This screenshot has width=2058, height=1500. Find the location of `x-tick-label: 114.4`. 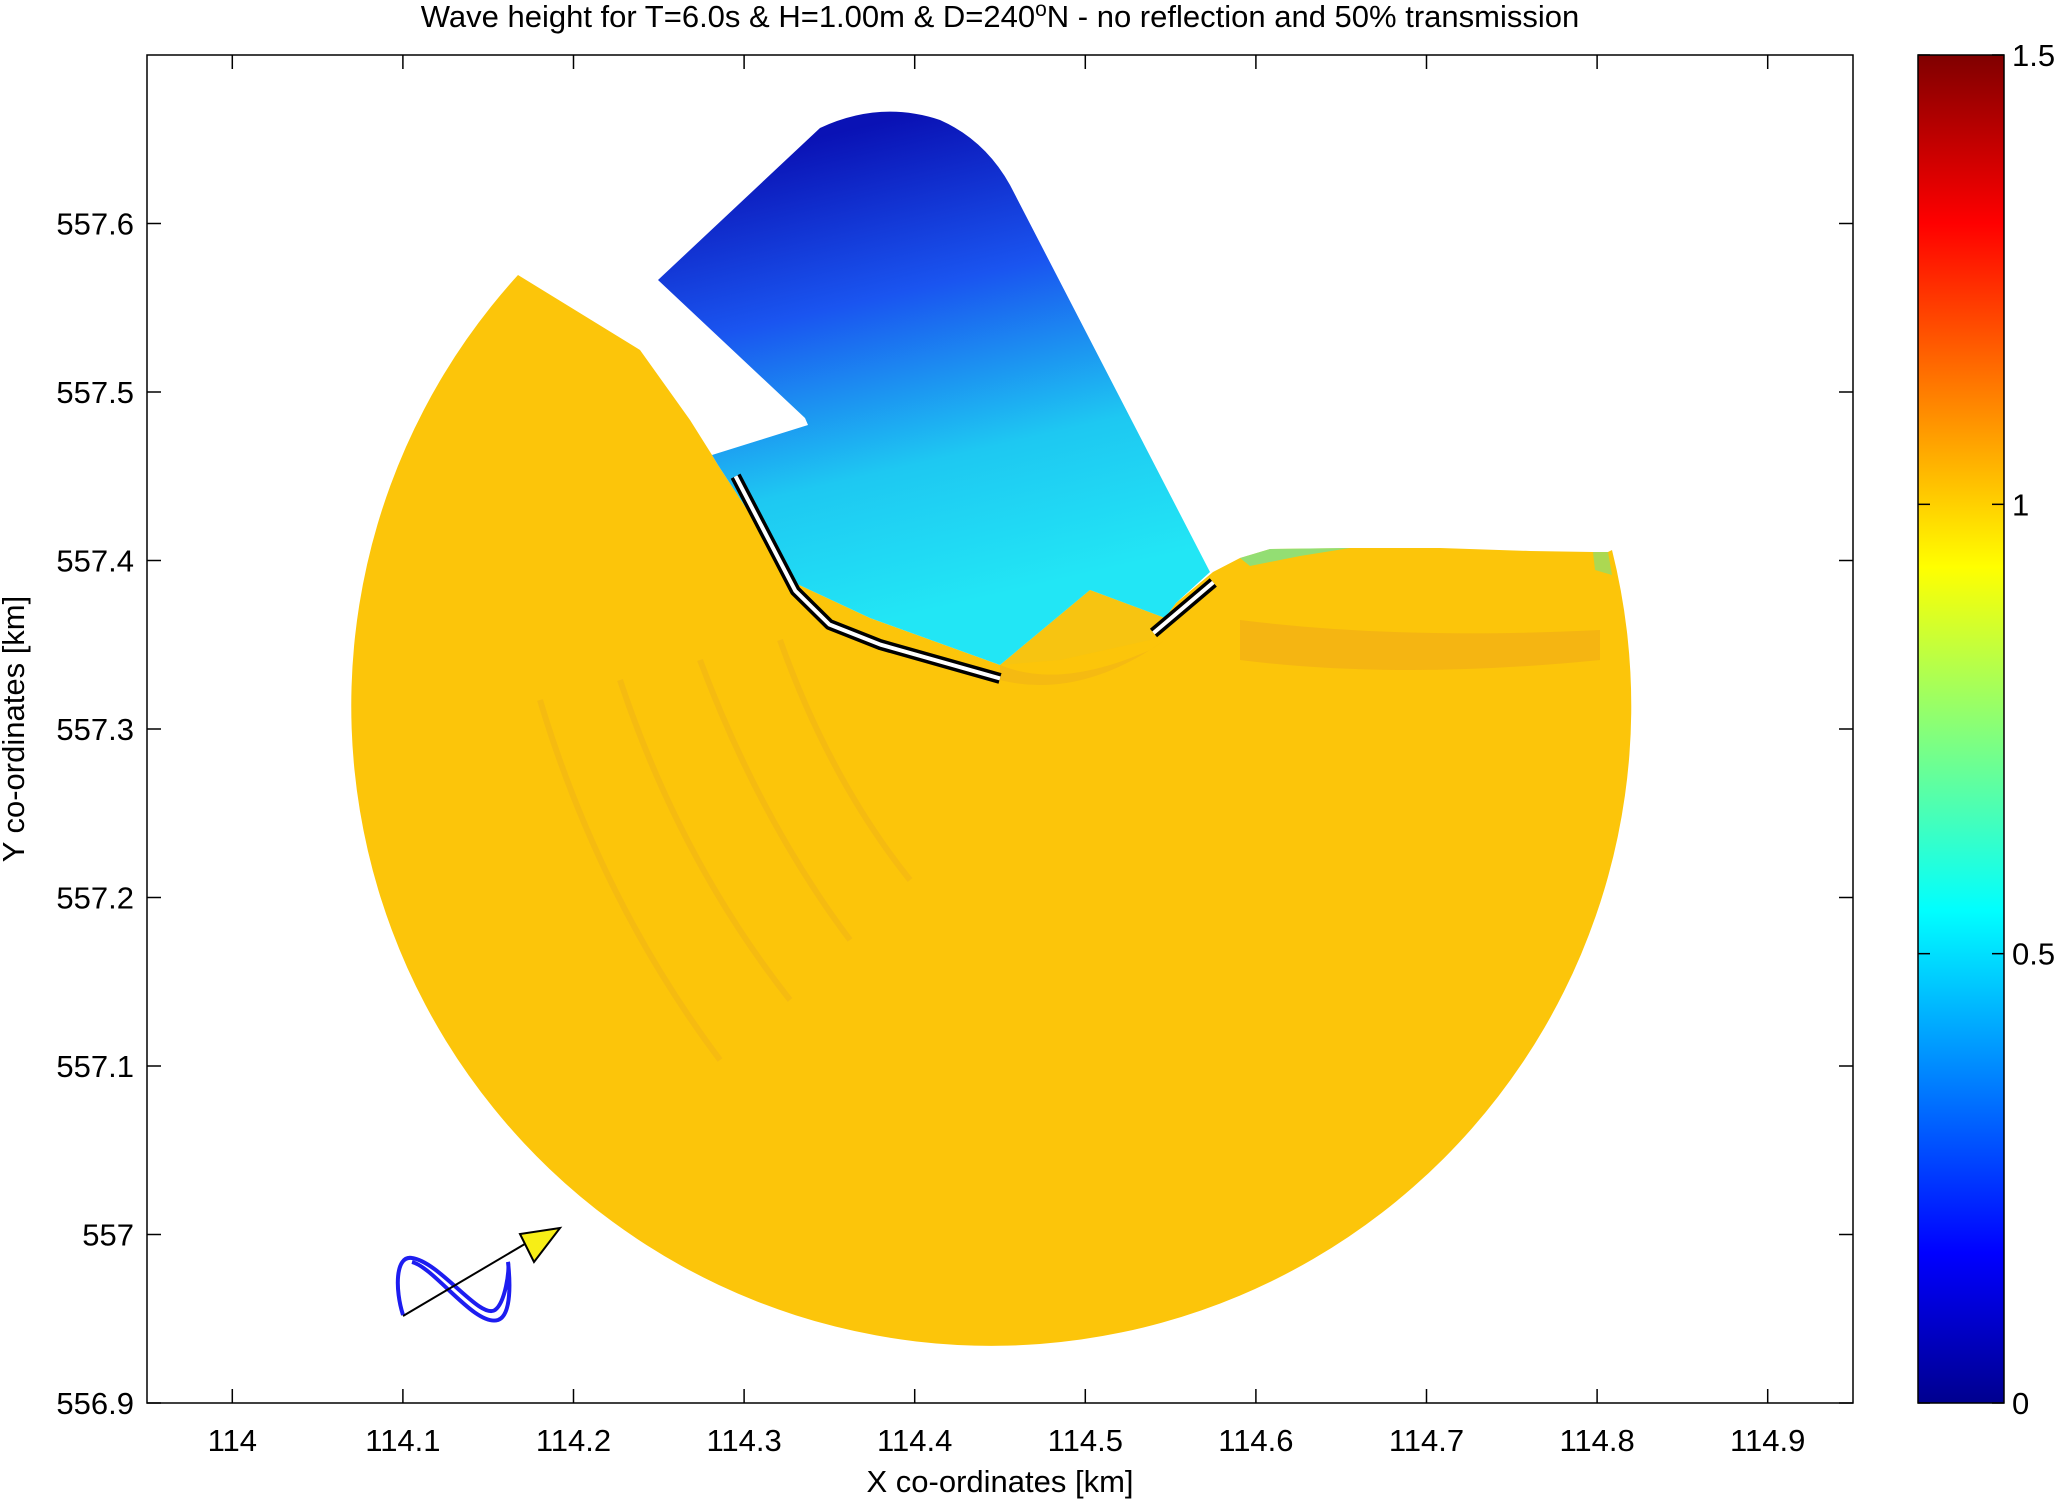

x-tick-label: 114.4 is located at coordinates (914, 1440).